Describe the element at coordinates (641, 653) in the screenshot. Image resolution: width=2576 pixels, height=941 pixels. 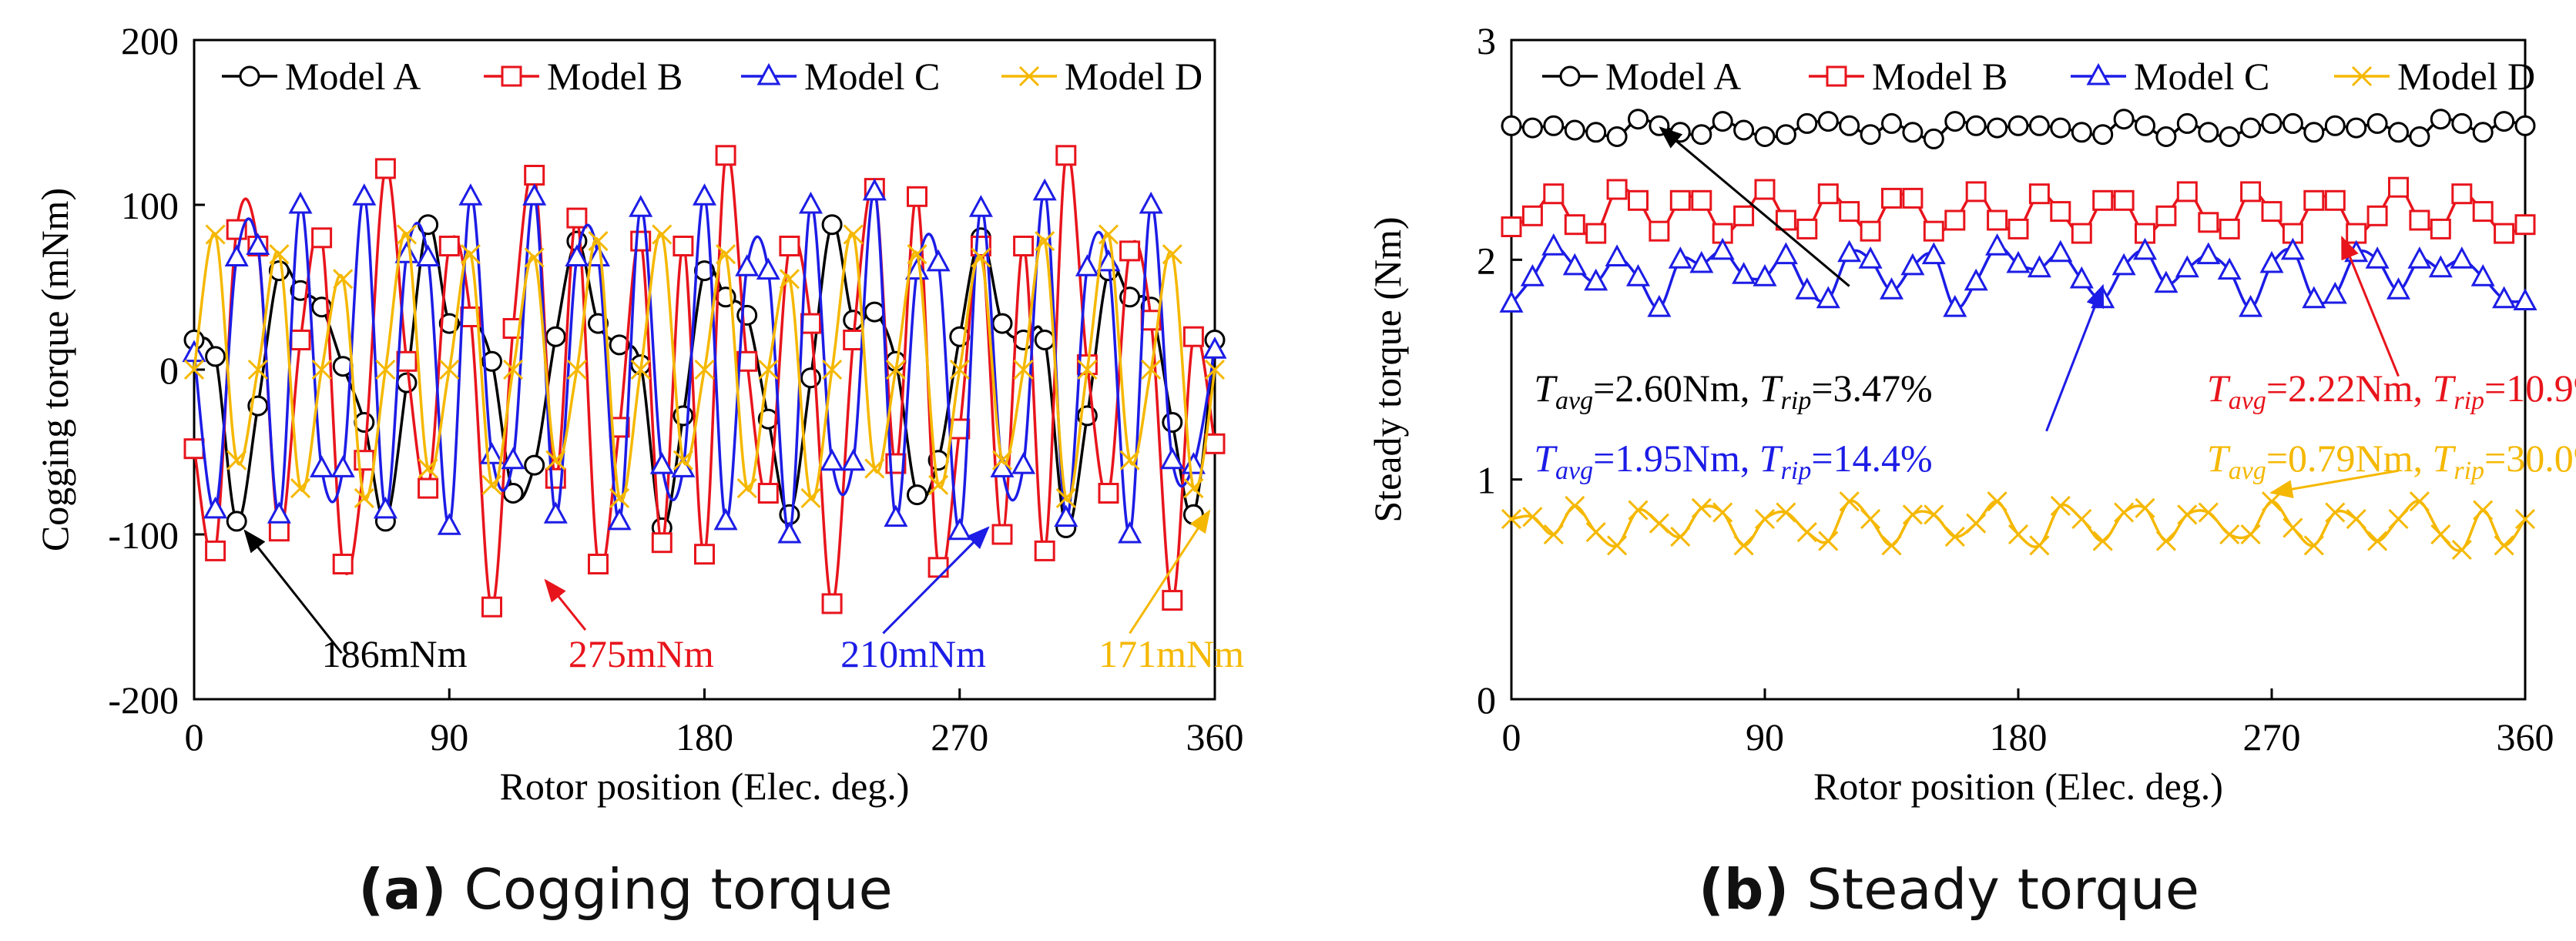
I see `annotation-label: 275mNm` at that location.